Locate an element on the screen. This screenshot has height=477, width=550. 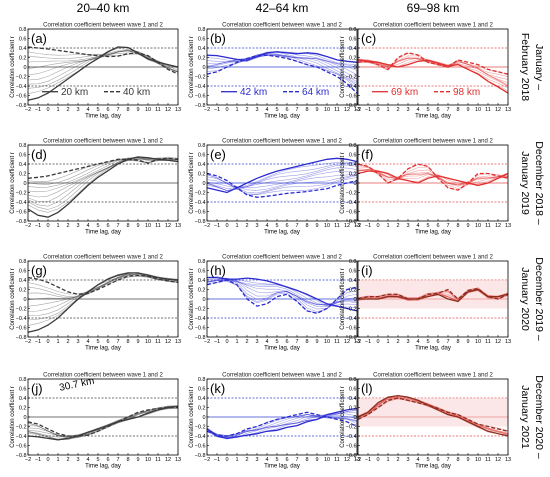
x-tick-label: 3 is located at coordinates (77, 460).